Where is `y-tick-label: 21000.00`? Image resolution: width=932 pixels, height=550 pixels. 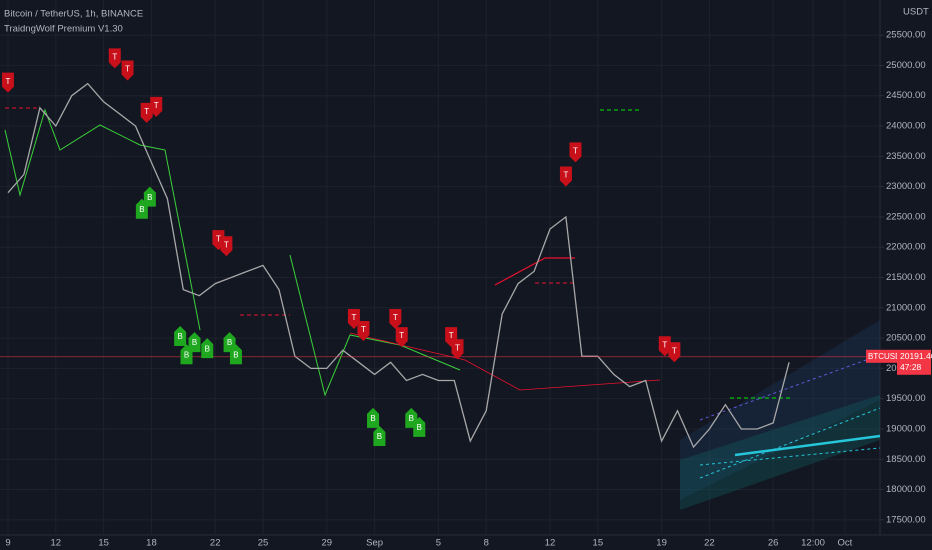
y-tick-label: 21000.00 is located at coordinates (906, 307).